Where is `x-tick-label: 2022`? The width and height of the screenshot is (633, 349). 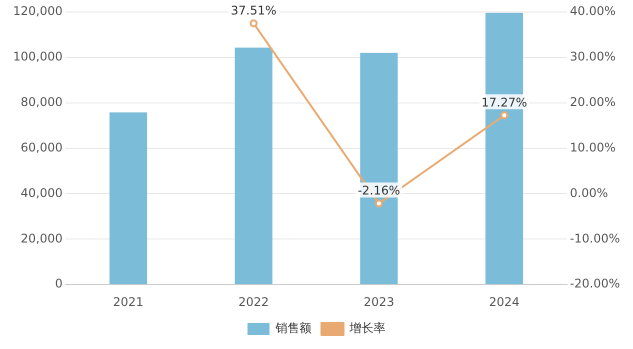
x-tick-label: 2022 is located at coordinates (253, 301).